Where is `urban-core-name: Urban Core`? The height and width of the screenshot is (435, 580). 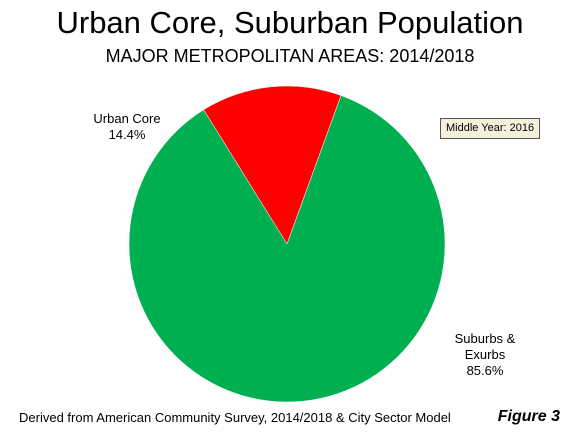 urban-core-name: Urban Core is located at coordinates (127, 118).